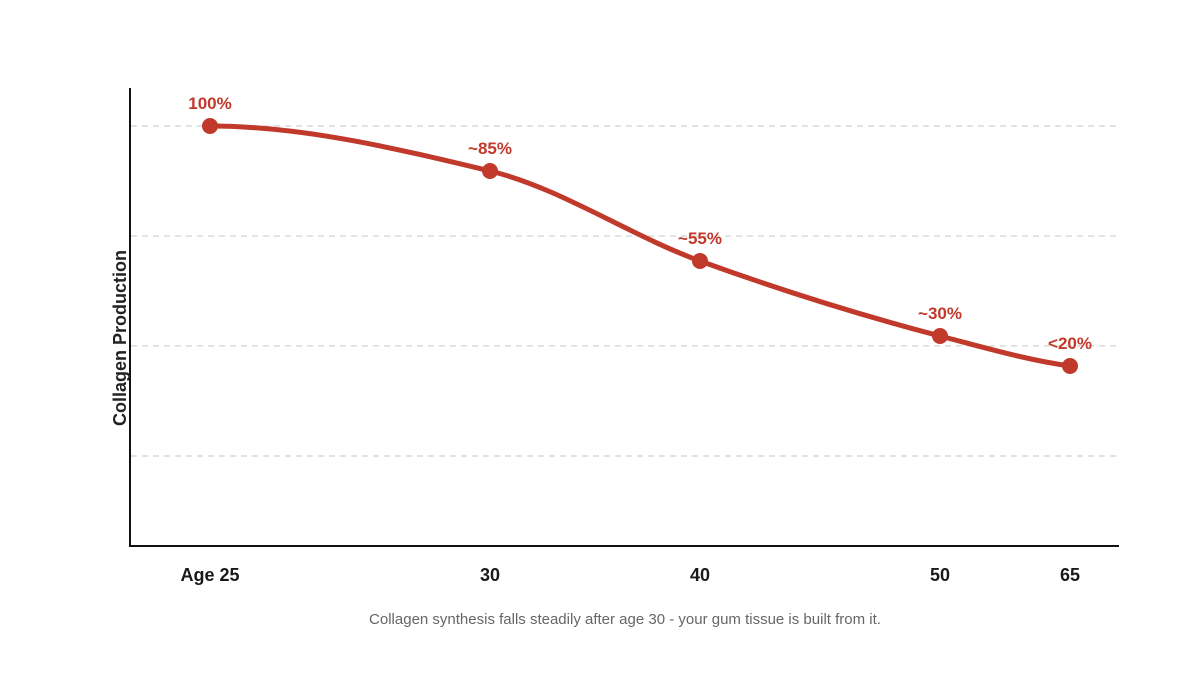 The height and width of the screenshot is (675, 1200). What do you see at coordinates (630, 575) in the screenshot?
I see `x-tick-labels: Age 25 30 40 50 65` at bounding box center [630, 575].